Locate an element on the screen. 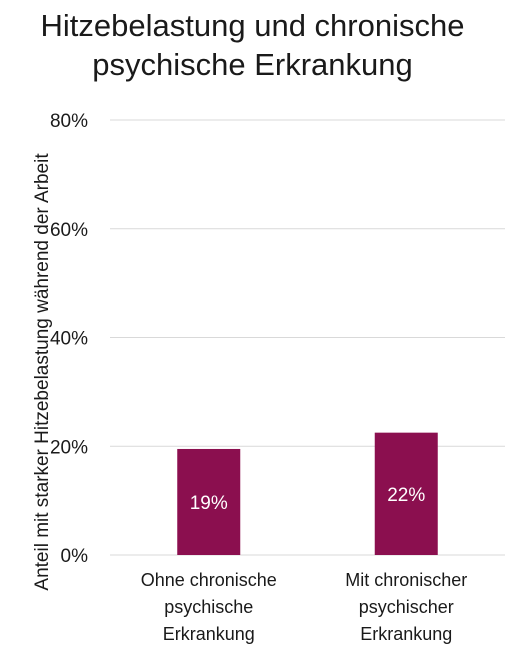  bar-data-label: 19% is located at coordinates (209, 503).